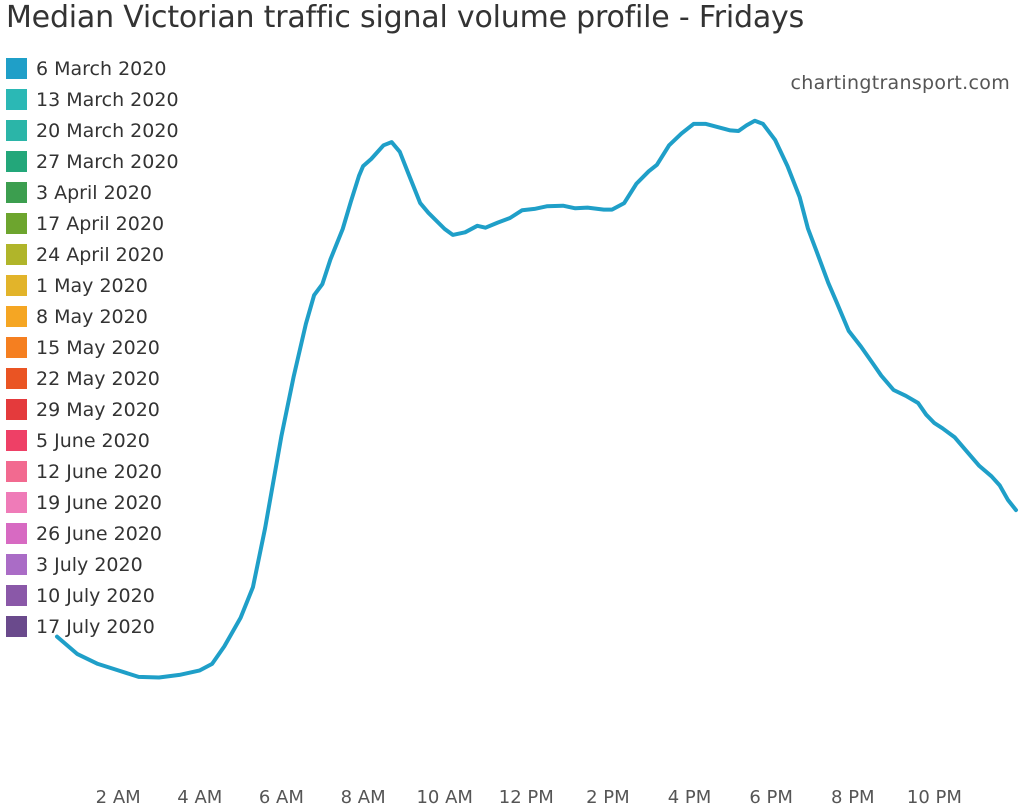  I want to click on legend-item: 27 March 2020, so click(92, 161).